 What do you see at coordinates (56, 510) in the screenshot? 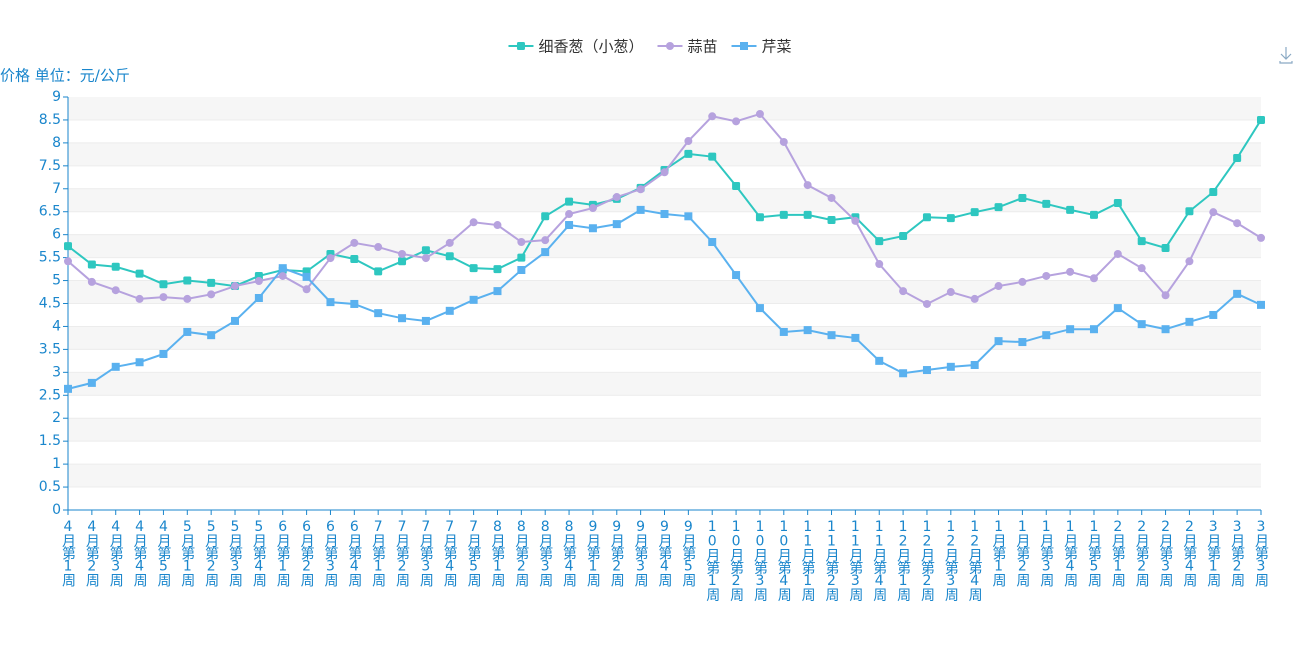
I see `y-tick-label: 0` at bounding box center [56, 510].